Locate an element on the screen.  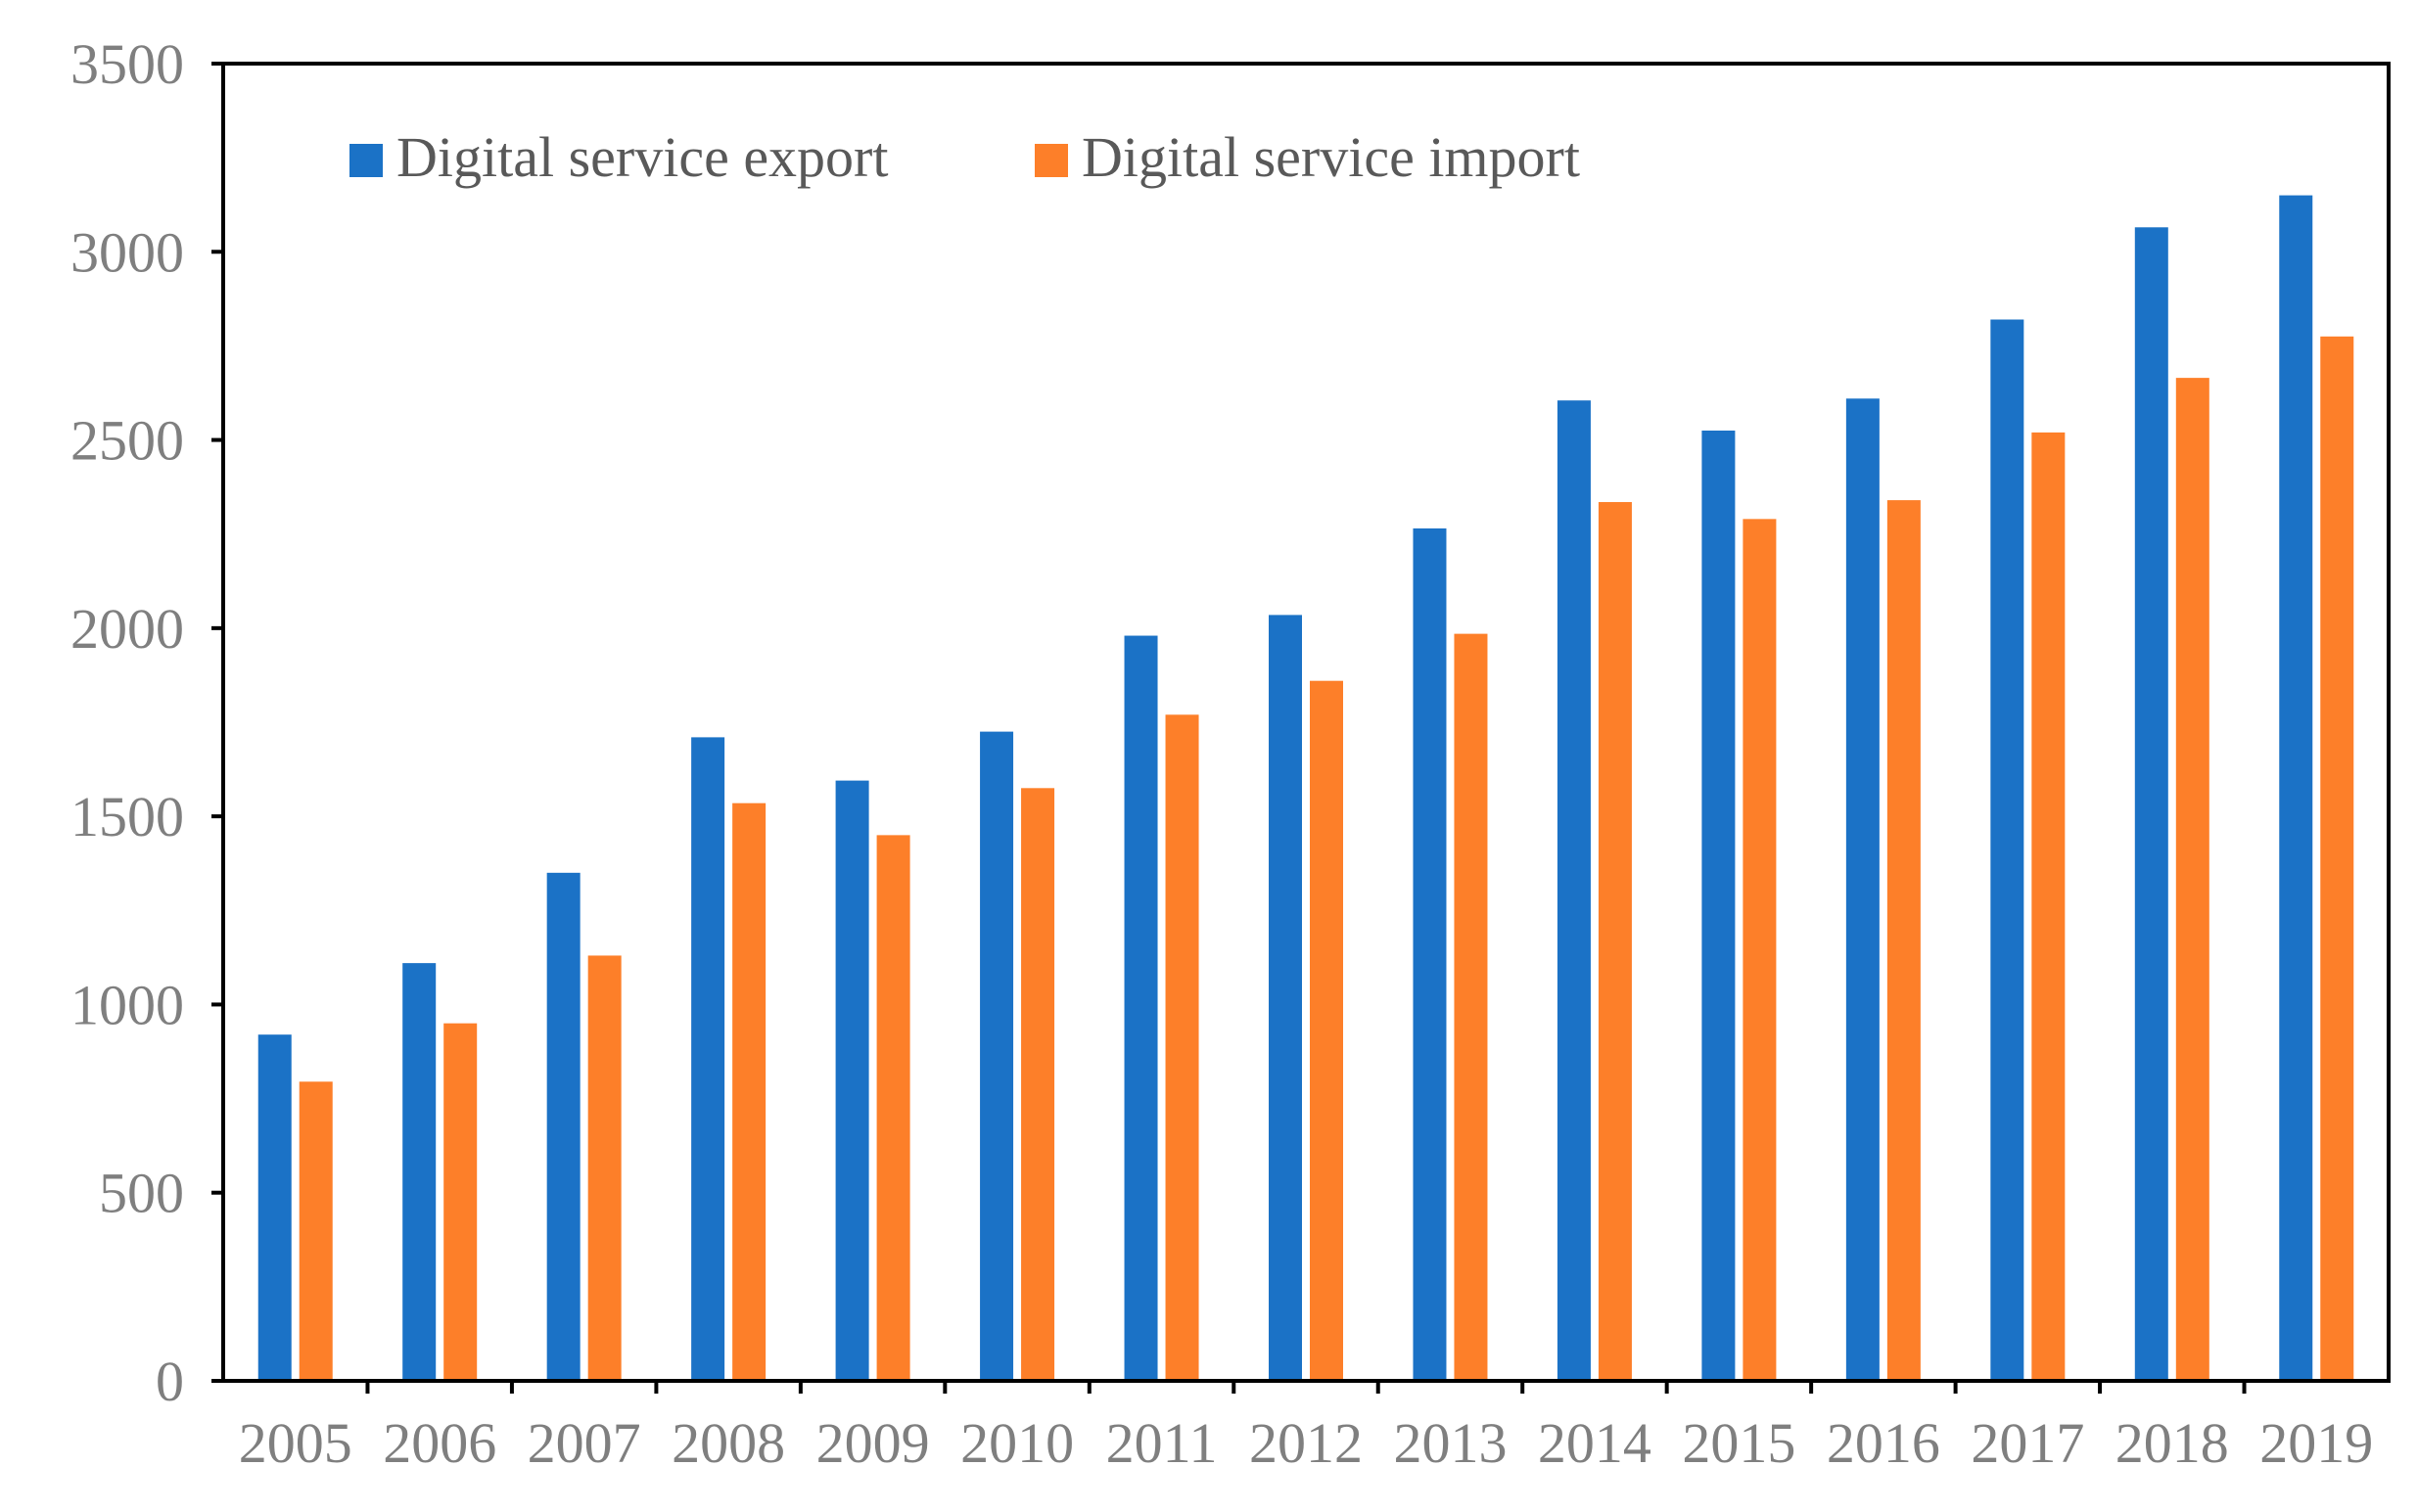
x-tick-label-2018: 2018 is located at coordinates (2172, 1443).